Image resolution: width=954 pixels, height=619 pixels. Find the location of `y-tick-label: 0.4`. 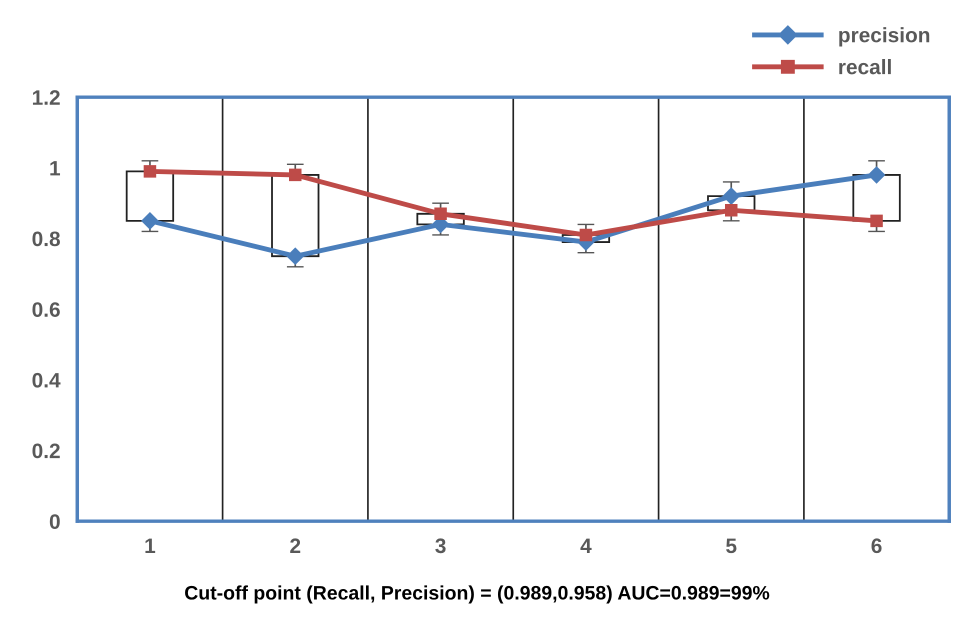

y-tick-label: 0.4 is located at coordinates (46, 380).